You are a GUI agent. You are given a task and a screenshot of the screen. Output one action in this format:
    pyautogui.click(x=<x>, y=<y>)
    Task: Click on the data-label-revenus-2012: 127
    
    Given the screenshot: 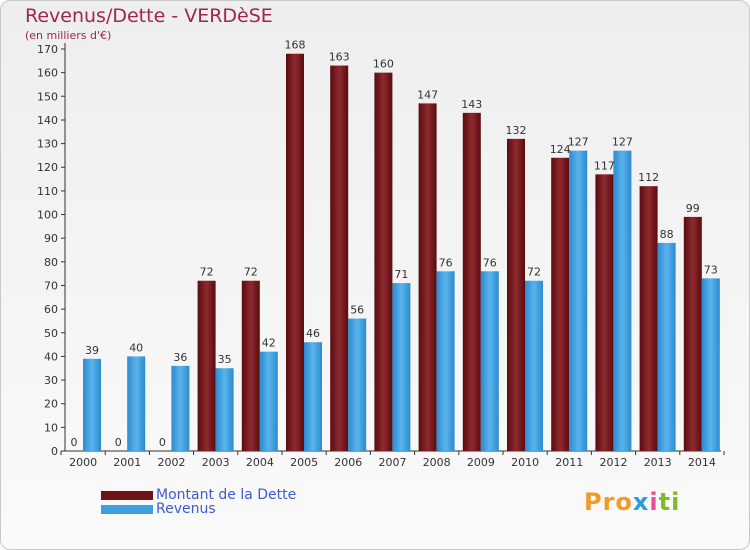 What is the action you would take?
    pyautogui.click(x=622, y=142)
    